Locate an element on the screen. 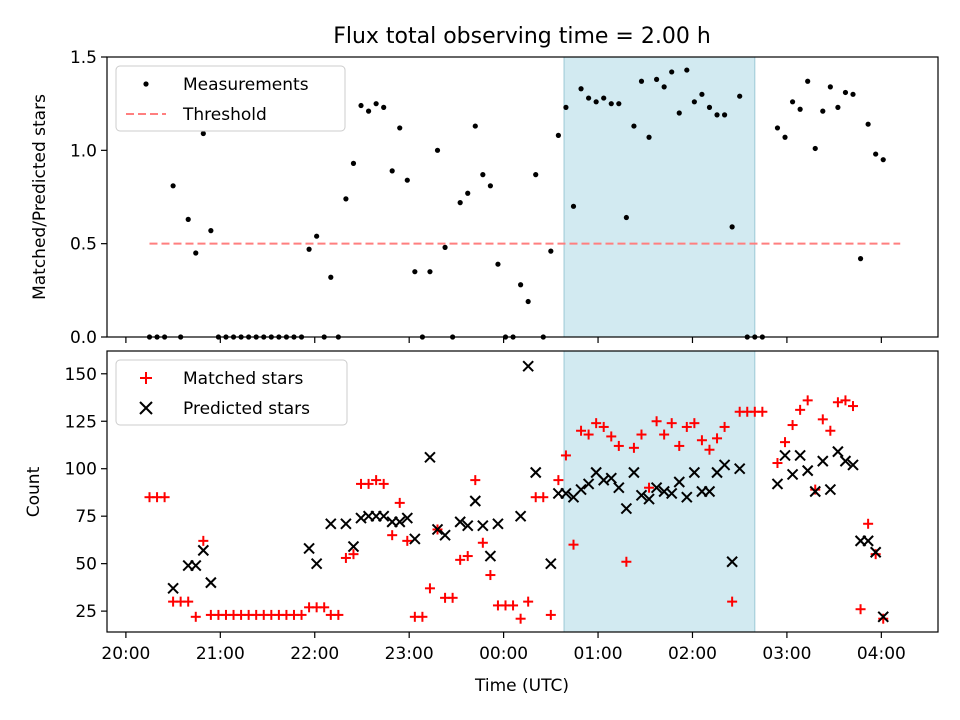 The image size is (960, 720). count-legend: Matched stars Predicted stars is located at coordinates (231, 392).